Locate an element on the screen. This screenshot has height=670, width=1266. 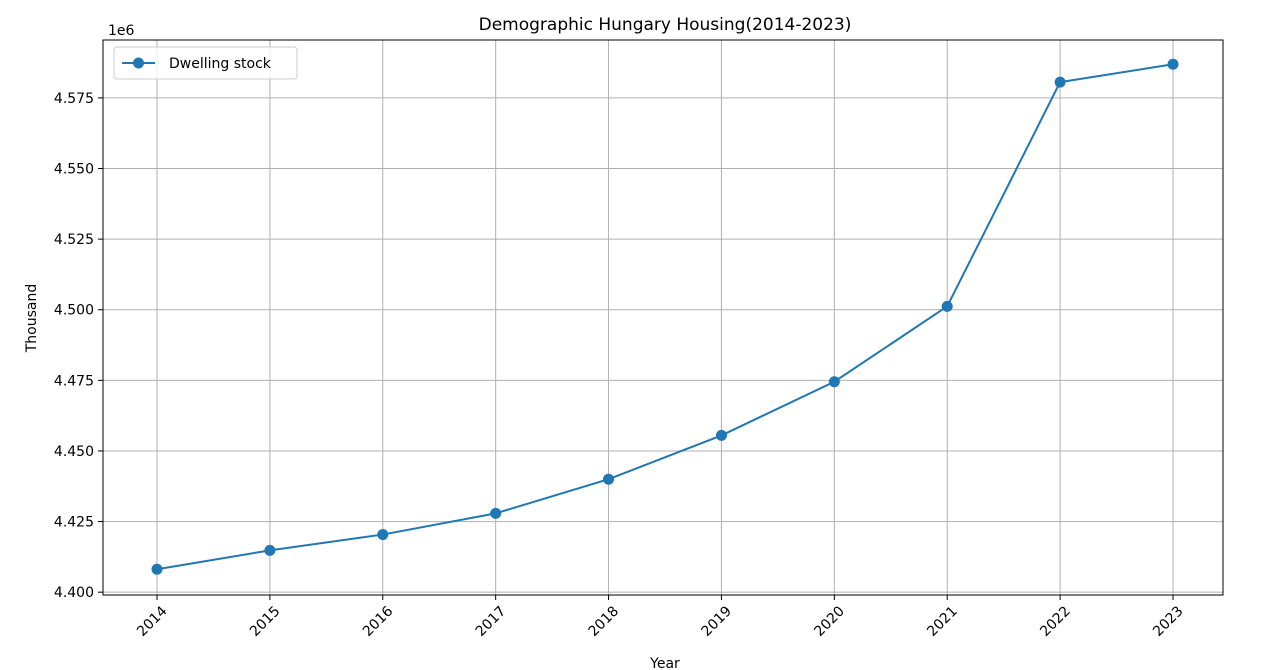
x-tick-label: 2016 is located at coordinates (378, 621).